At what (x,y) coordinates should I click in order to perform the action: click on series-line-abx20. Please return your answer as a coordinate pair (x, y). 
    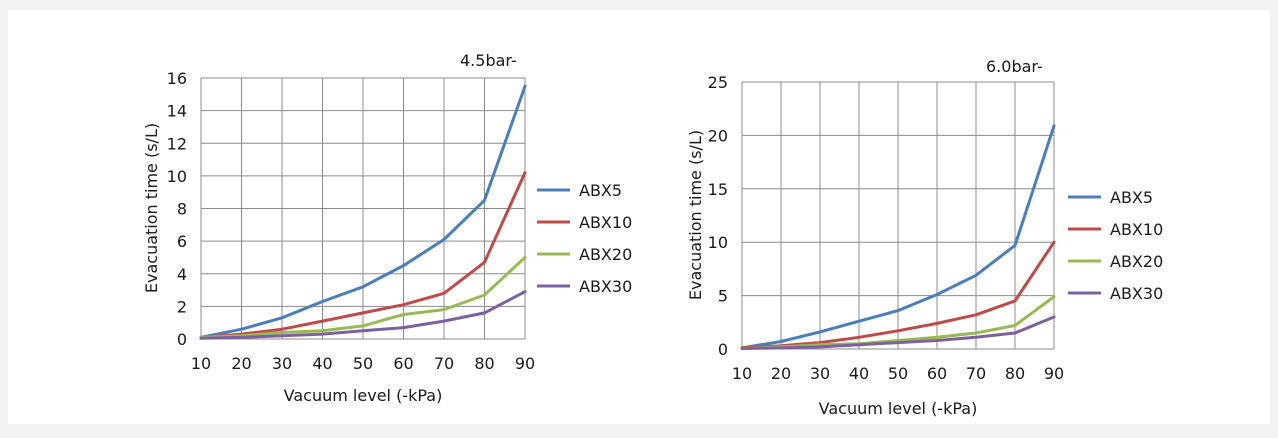
    Looking at the image, I should click on (363, 297).